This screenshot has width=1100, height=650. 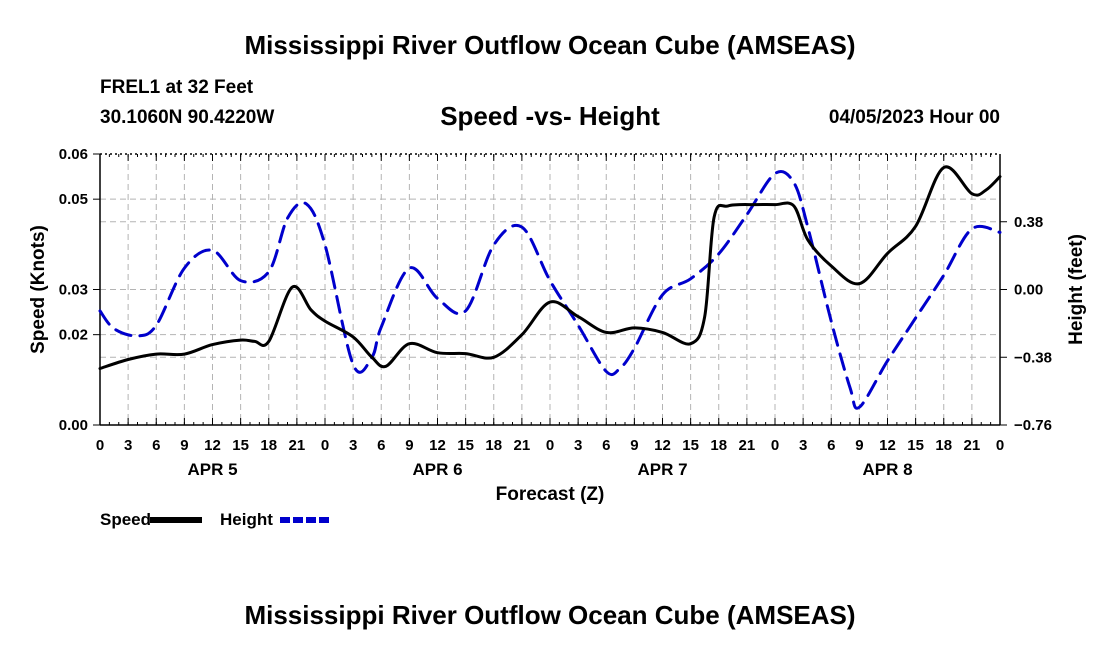 What do you see at coordinates (550, 494) in the screenshot?
I see `x-axis-title: Forecast (Z)` at bounding box center [550, 494].